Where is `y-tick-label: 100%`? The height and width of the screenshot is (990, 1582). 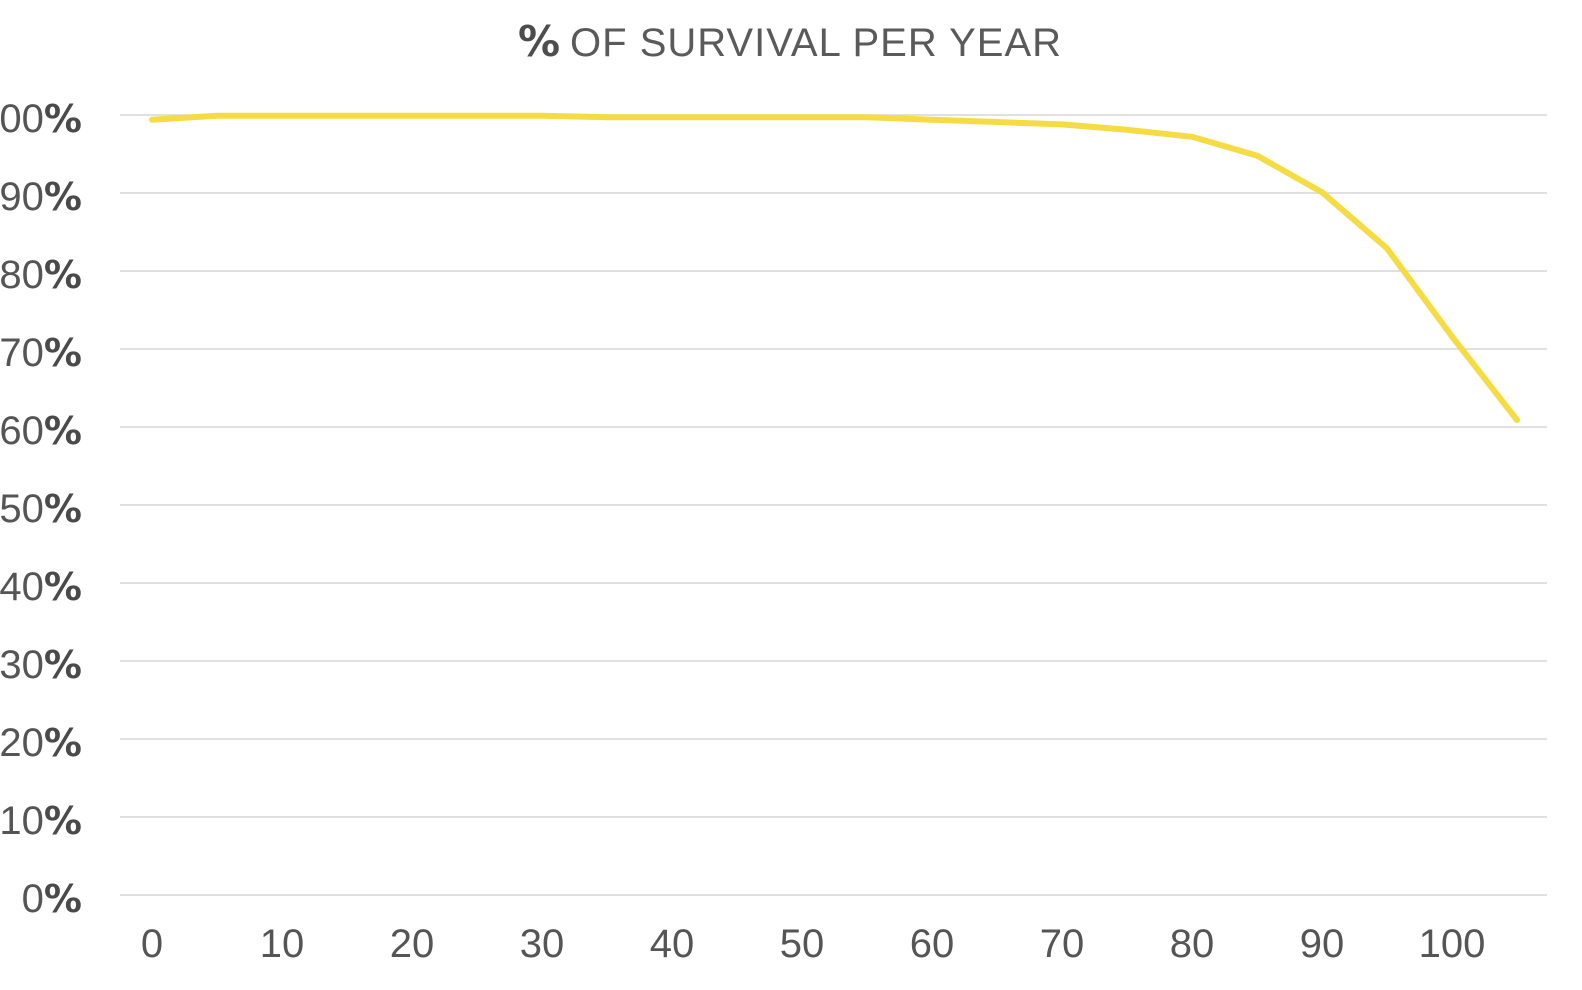 y-tick-label: 100% is located at coordinates (41, 119).